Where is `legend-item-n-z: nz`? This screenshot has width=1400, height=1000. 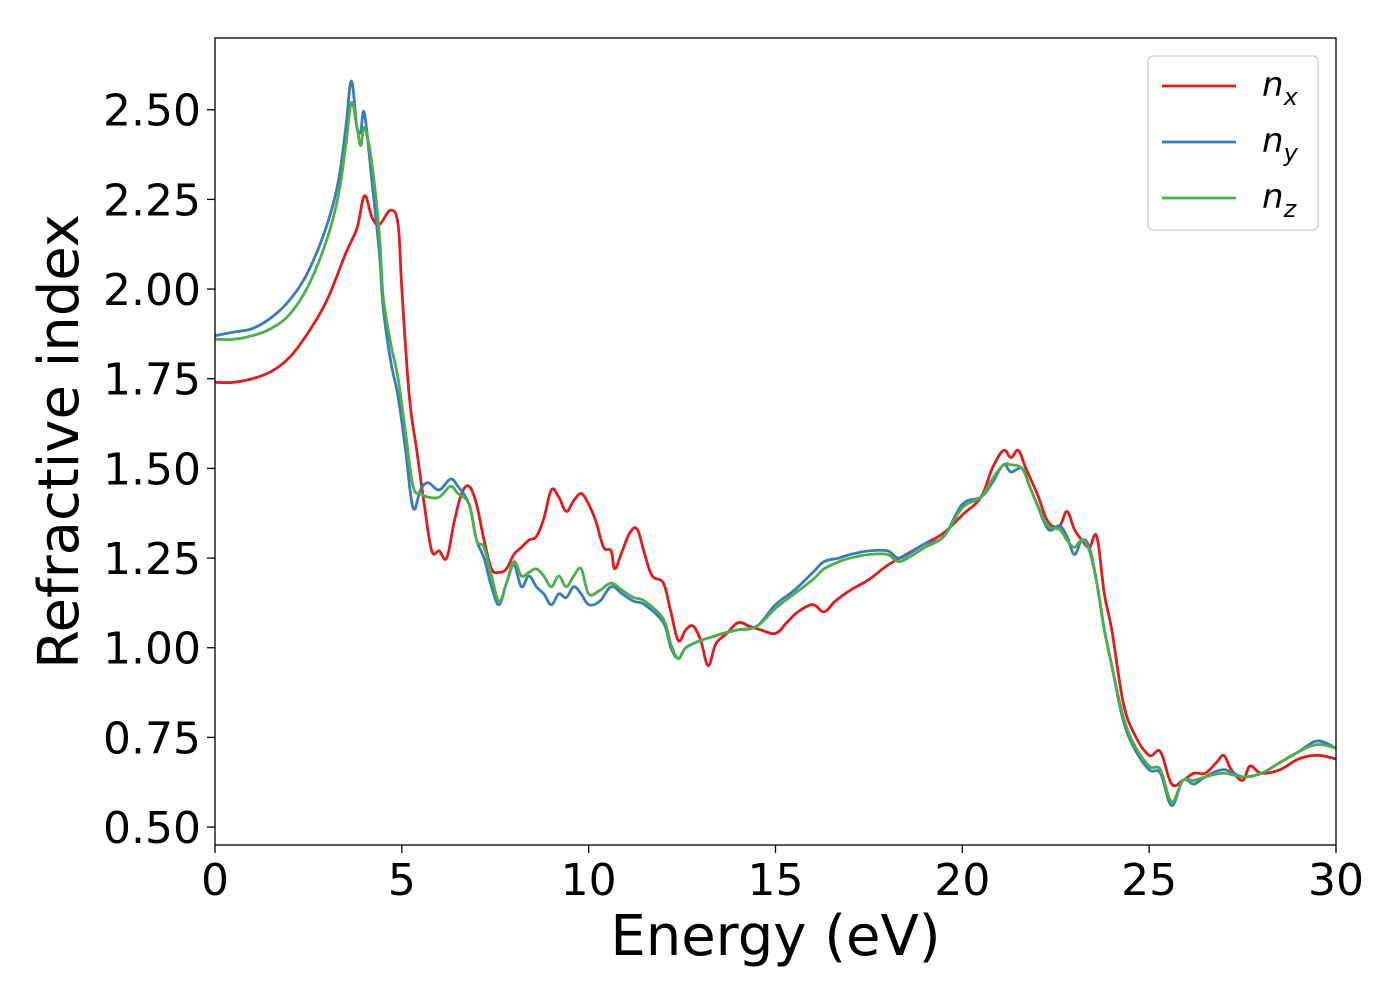 legend-item-n-z: nz is located at coordinates (1230, 200).